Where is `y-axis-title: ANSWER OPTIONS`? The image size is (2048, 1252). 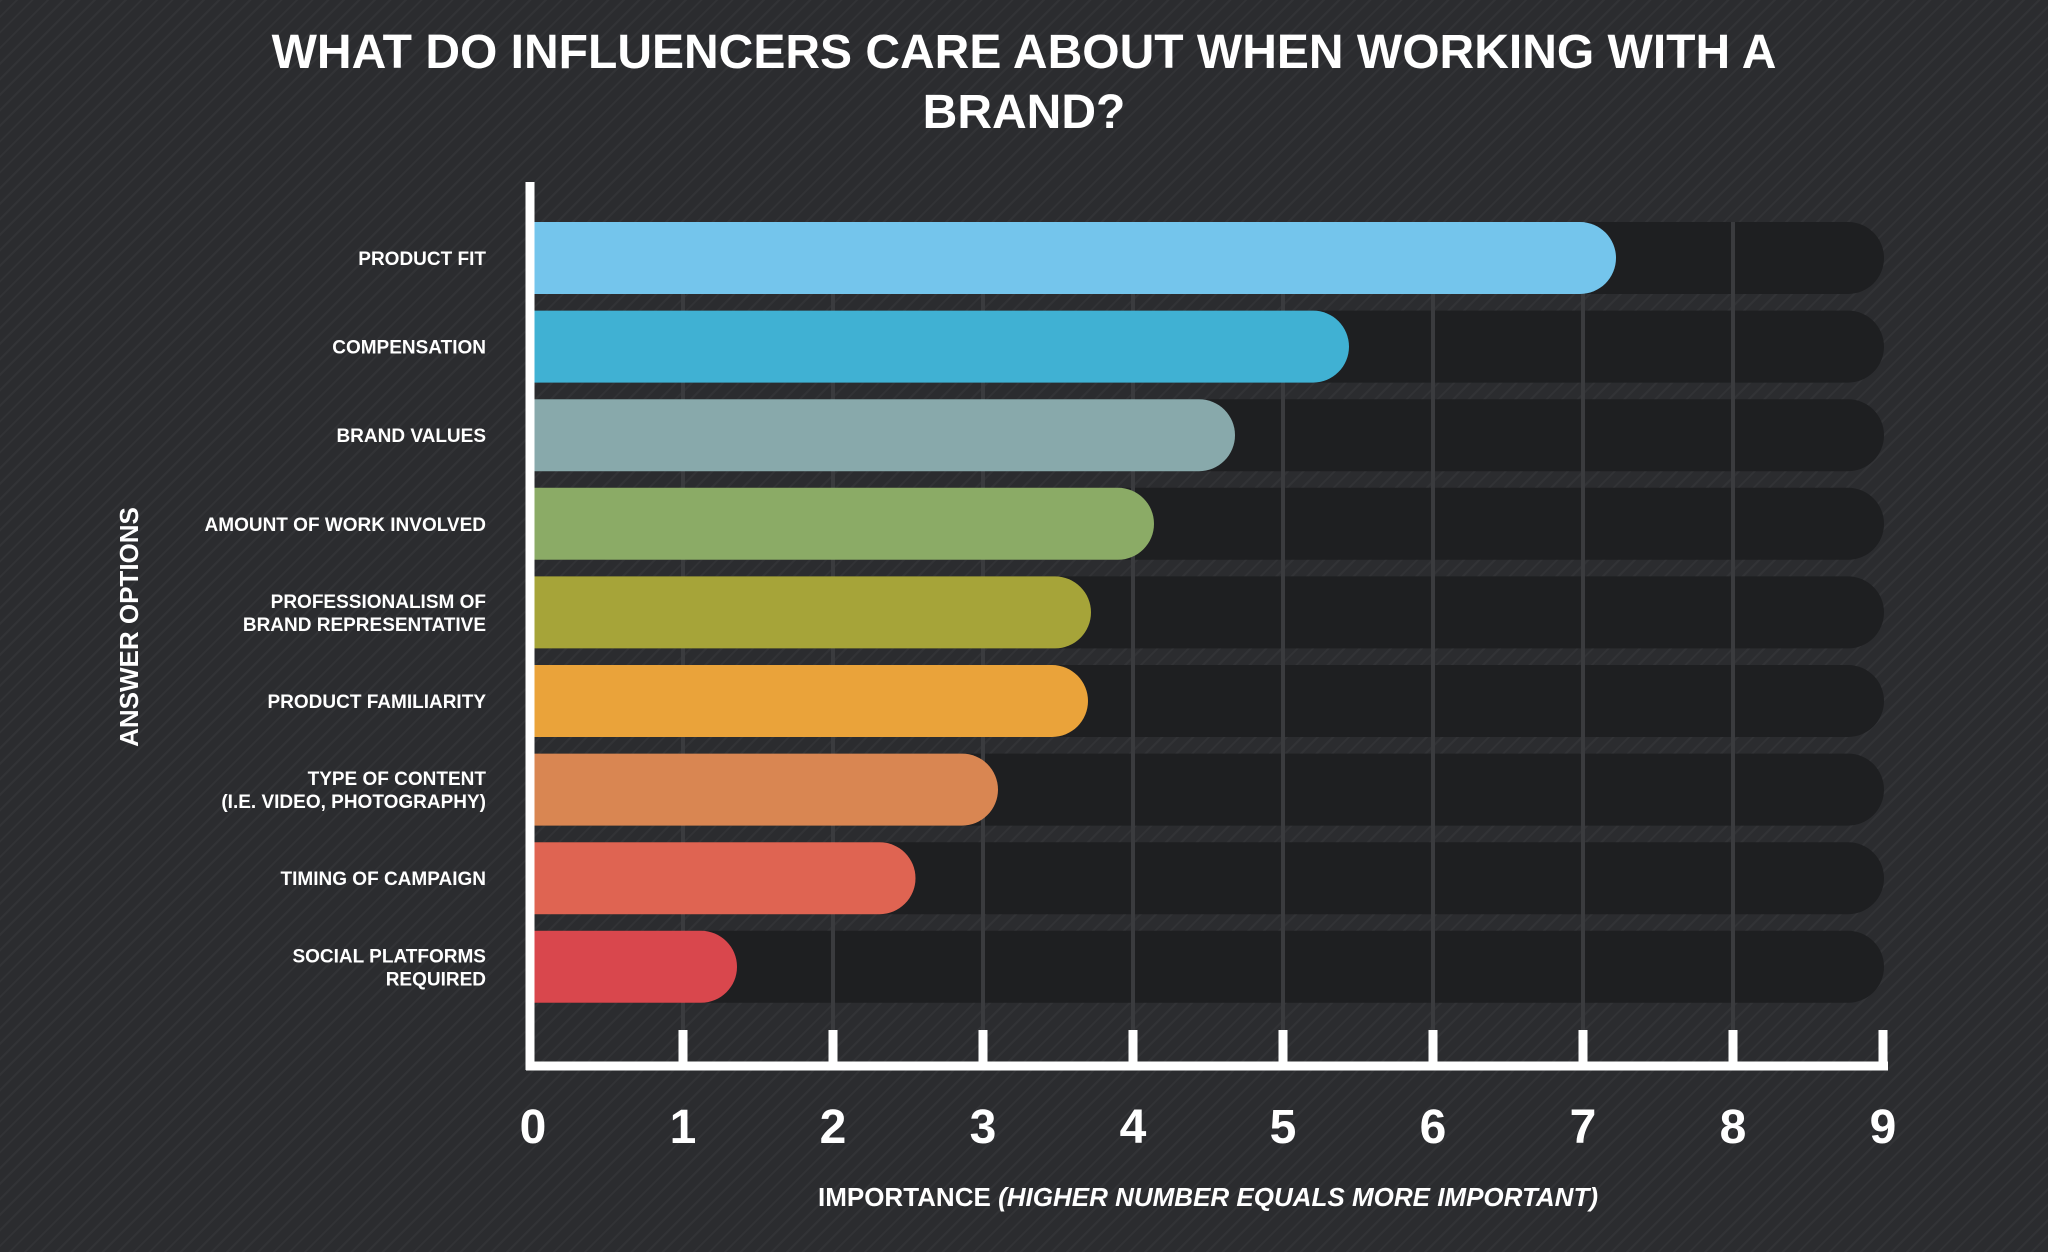
y-axis-title: ANSWER OPTIONS is located at coordinates (129, 627).